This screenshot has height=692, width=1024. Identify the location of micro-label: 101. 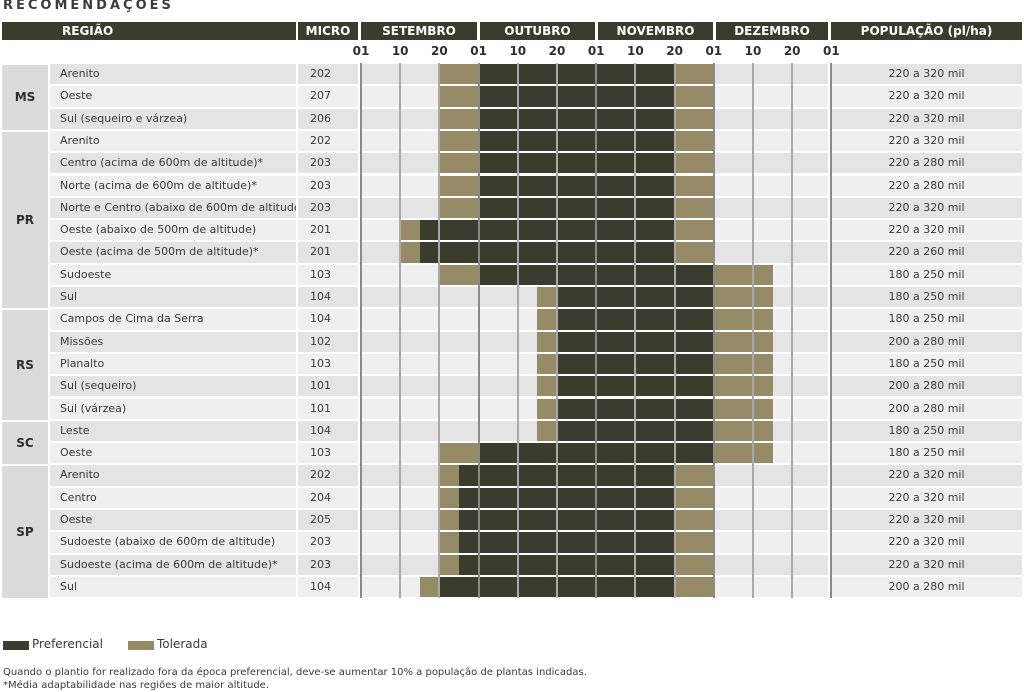
(320, 386).